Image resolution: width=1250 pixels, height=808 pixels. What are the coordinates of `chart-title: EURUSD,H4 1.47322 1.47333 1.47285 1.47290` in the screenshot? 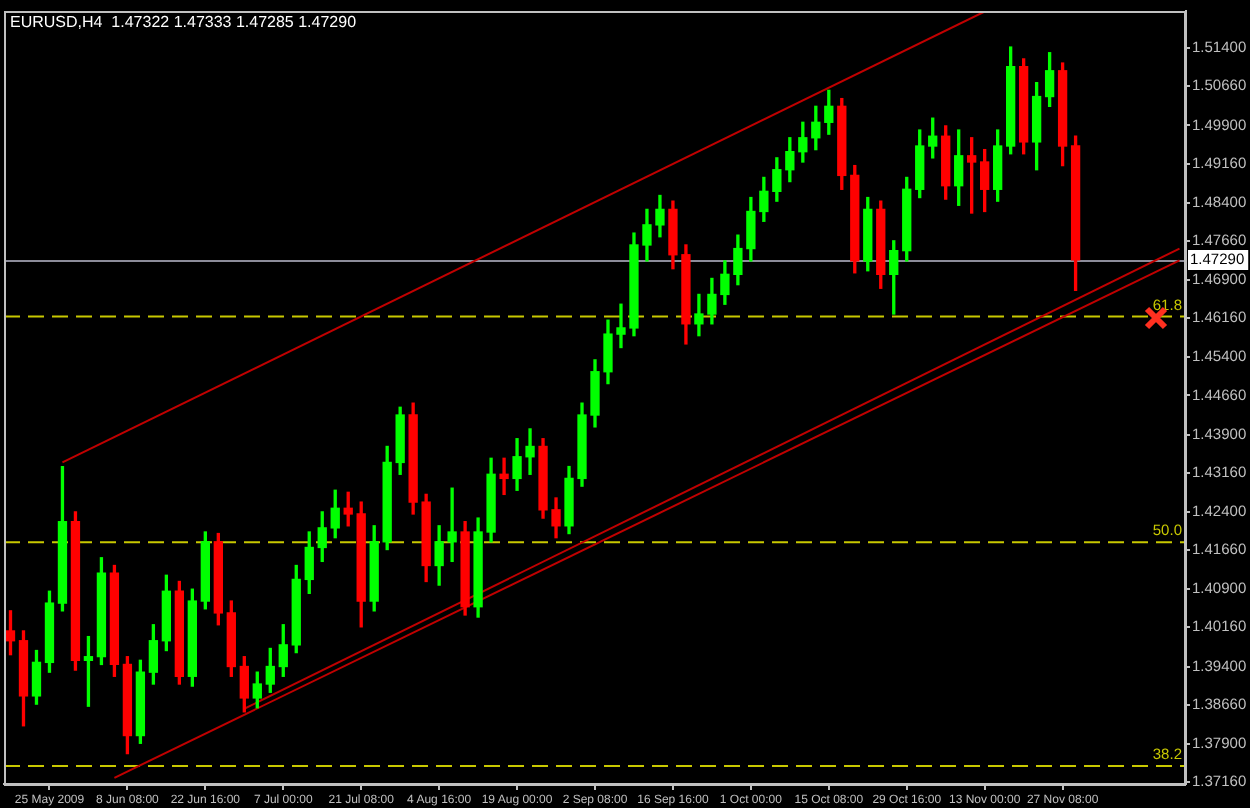 It's located at (184, 22).